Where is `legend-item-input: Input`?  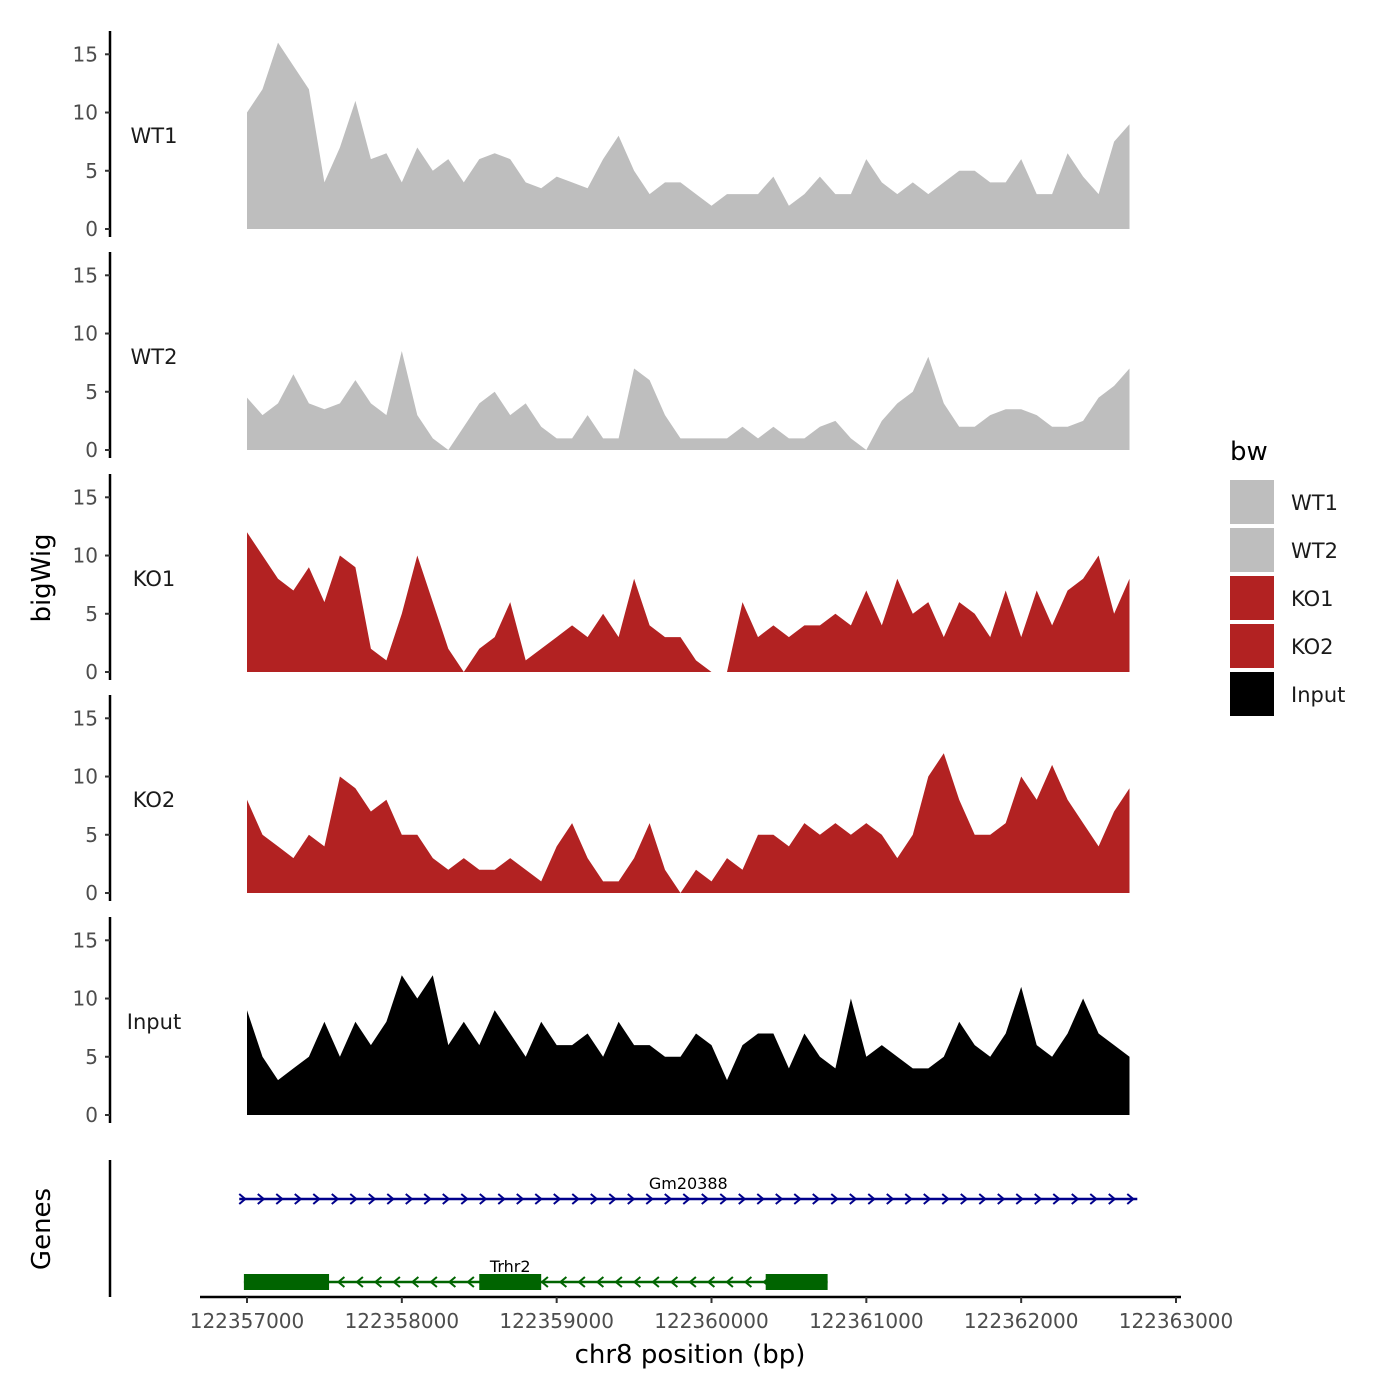 legend-item-input: Input is located at coordinates (1287, 694).